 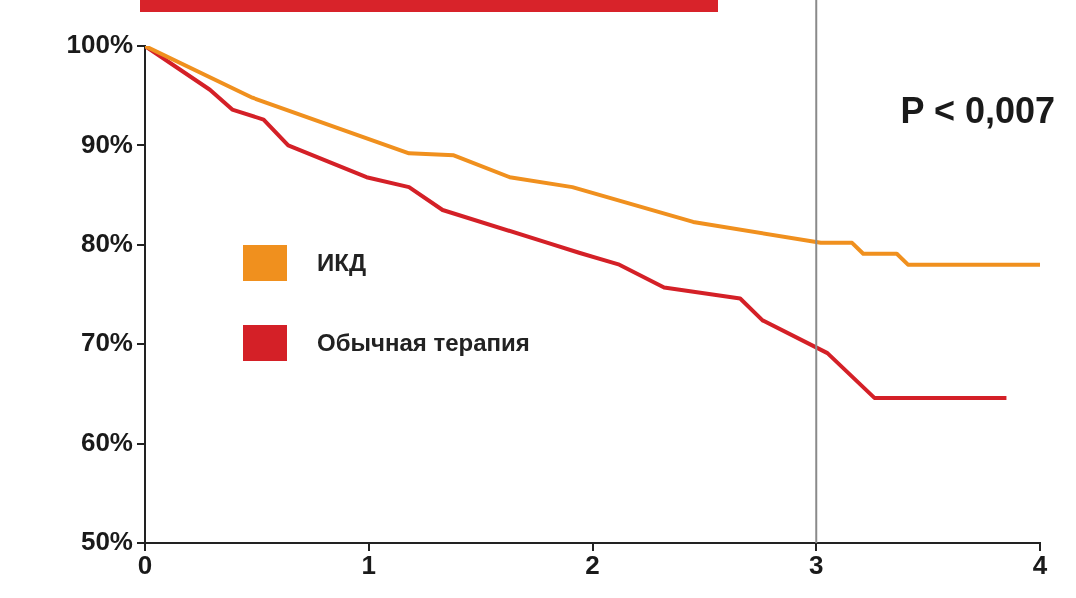 I want to click on y-tick-label: 50%, so click(x=106, y=541).